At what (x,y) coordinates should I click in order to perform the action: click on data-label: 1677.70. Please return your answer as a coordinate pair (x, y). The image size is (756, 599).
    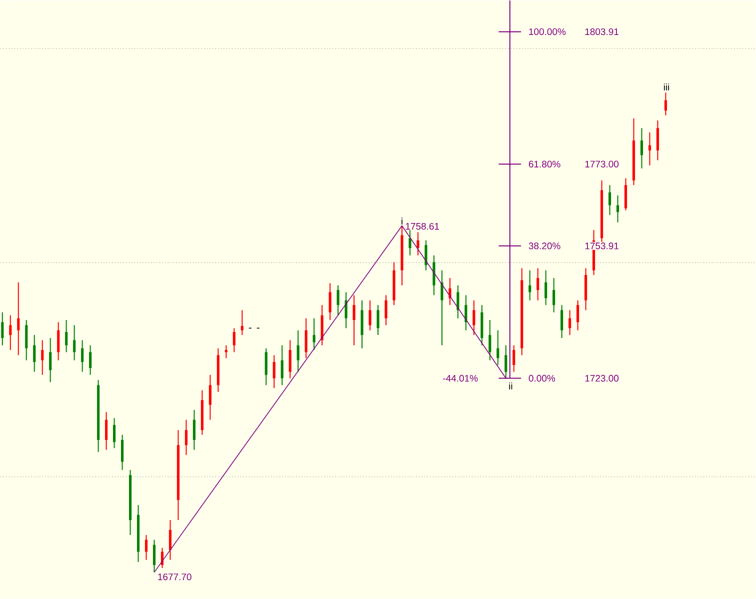
    Looking at the image, I should click on (175, 577).